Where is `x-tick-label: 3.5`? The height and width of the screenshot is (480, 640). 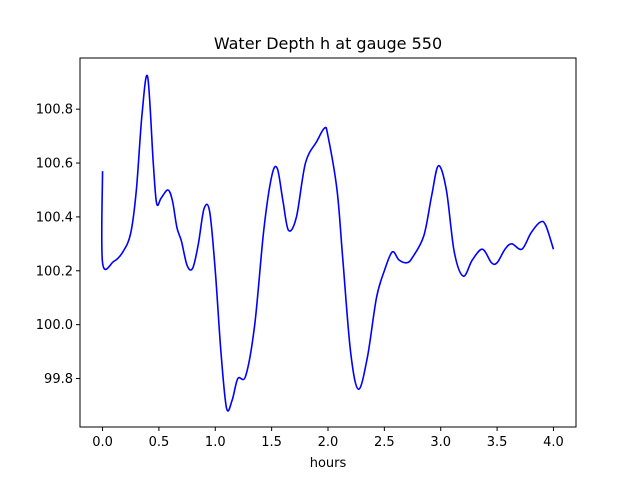 x-tick-label: 3.5 is located at coordinates (497, 442).